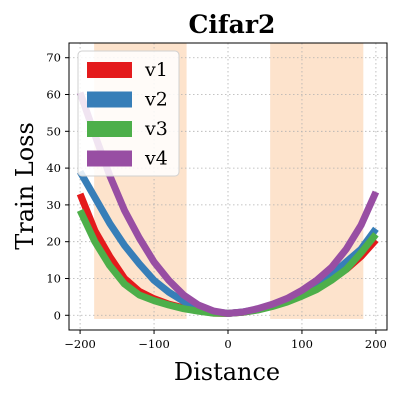 This screenshot has width=400, height=400. Describe the element at coordinates (227, 344) in the screenshot. I see `x-tick-label: 0` at that location.